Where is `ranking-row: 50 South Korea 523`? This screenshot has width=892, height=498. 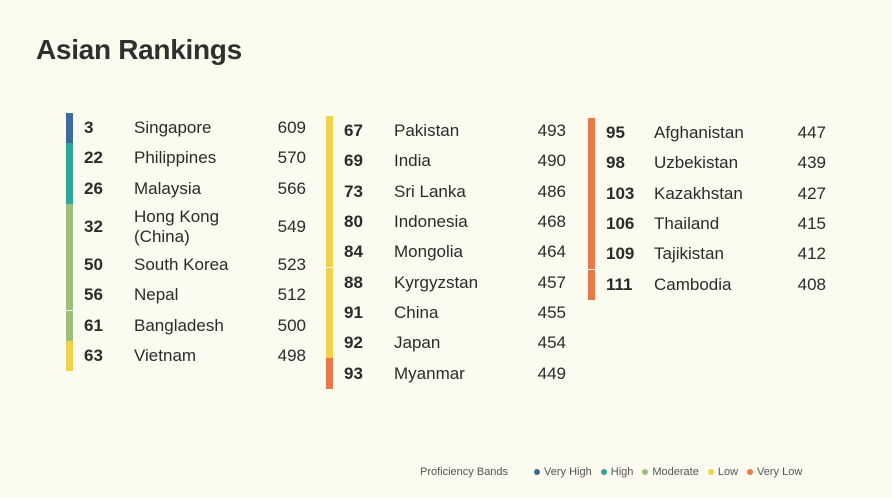 ranking-row: 50 South Korea 523 is located at coordinates (191, 265).